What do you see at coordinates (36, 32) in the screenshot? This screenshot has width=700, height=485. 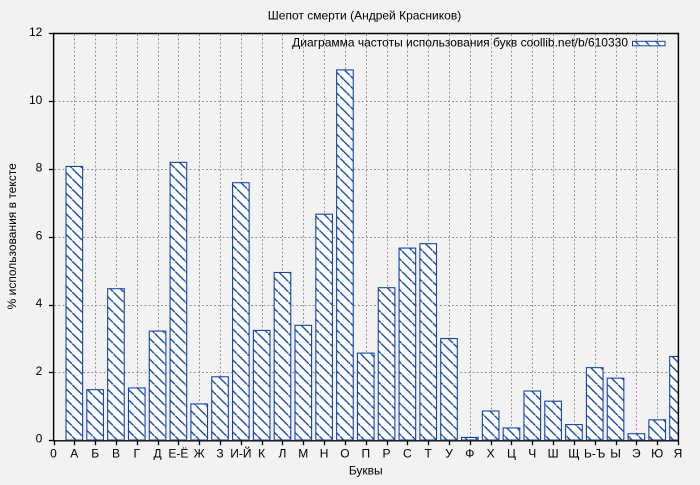 I see `svg-text: 12` at bounding box center [36, 32].